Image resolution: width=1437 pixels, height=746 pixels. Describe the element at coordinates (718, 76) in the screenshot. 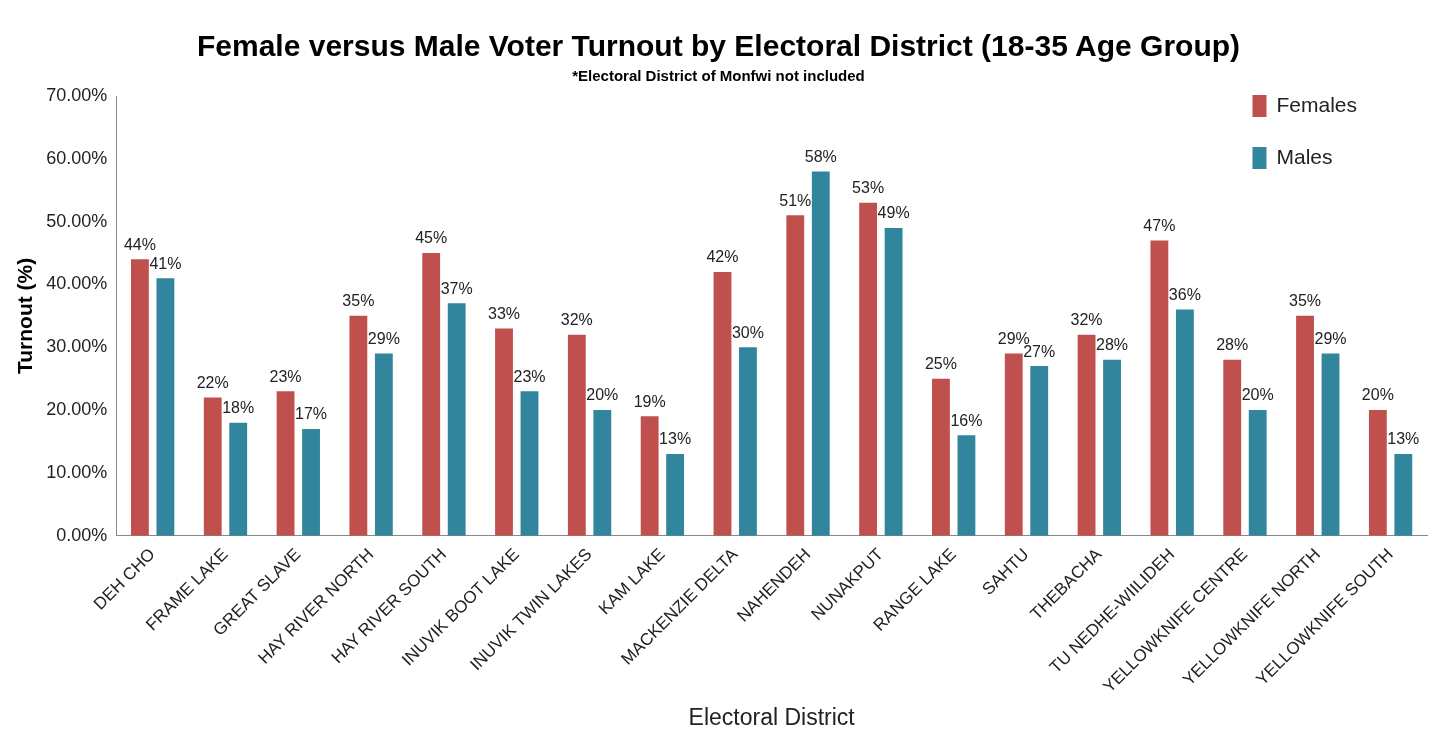

I see `chart-subtitle: *Electoral District of Monfwi not included` at that location.